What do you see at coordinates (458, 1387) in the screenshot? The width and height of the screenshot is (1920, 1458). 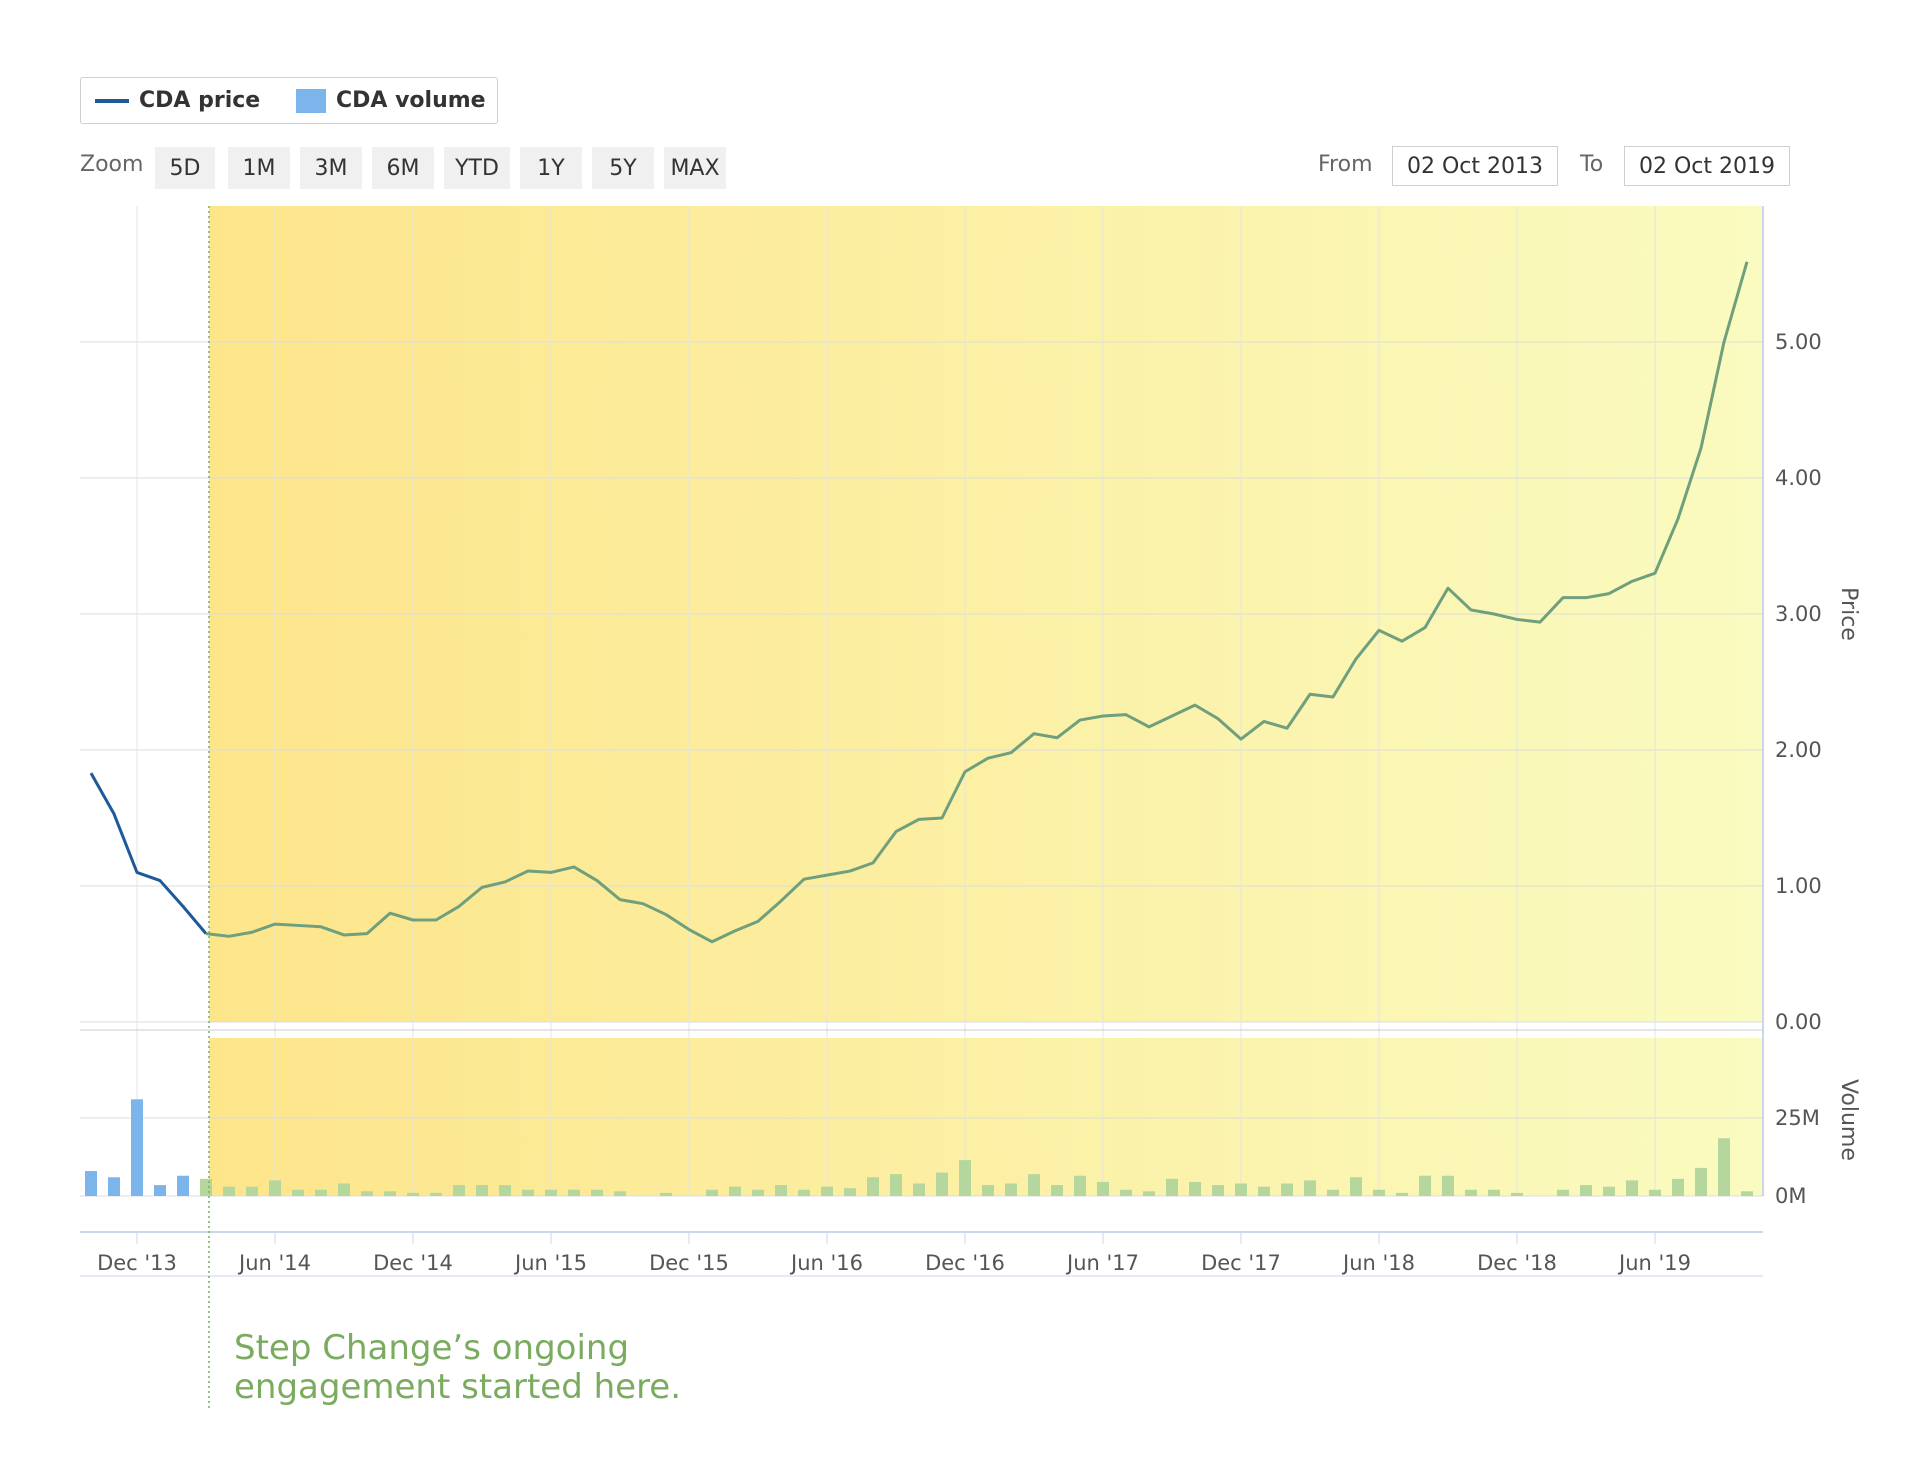 I see `annotation-line-2: engagement started here.` at bounding box center [458, 1387].